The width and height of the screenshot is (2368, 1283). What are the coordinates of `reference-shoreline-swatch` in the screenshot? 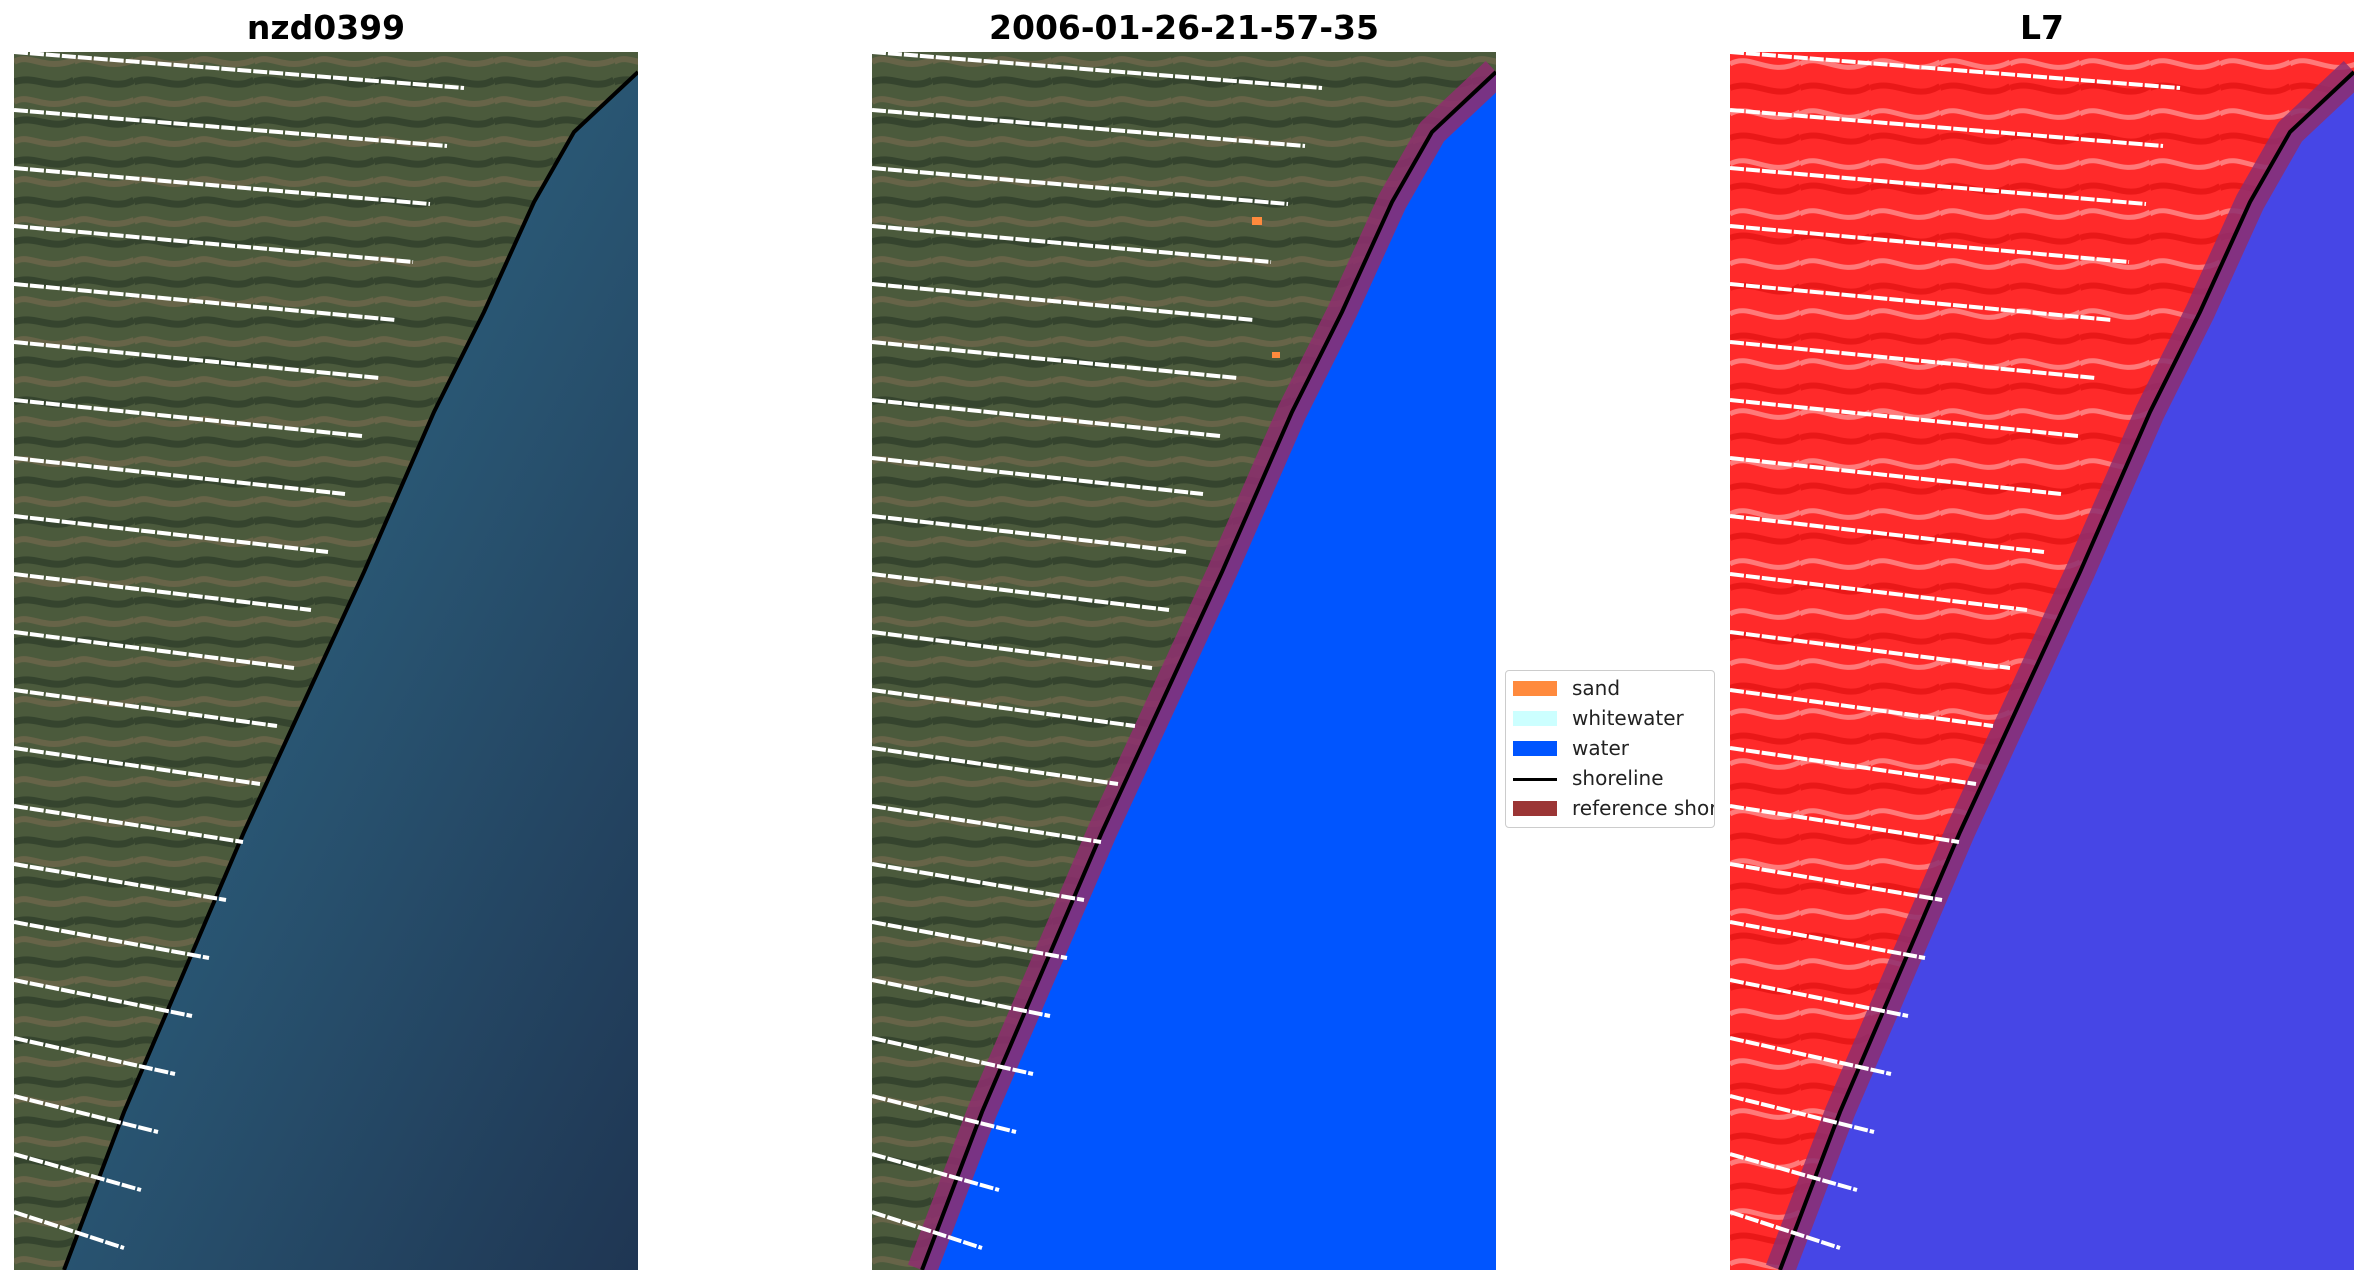 It's located at (1535, 808).